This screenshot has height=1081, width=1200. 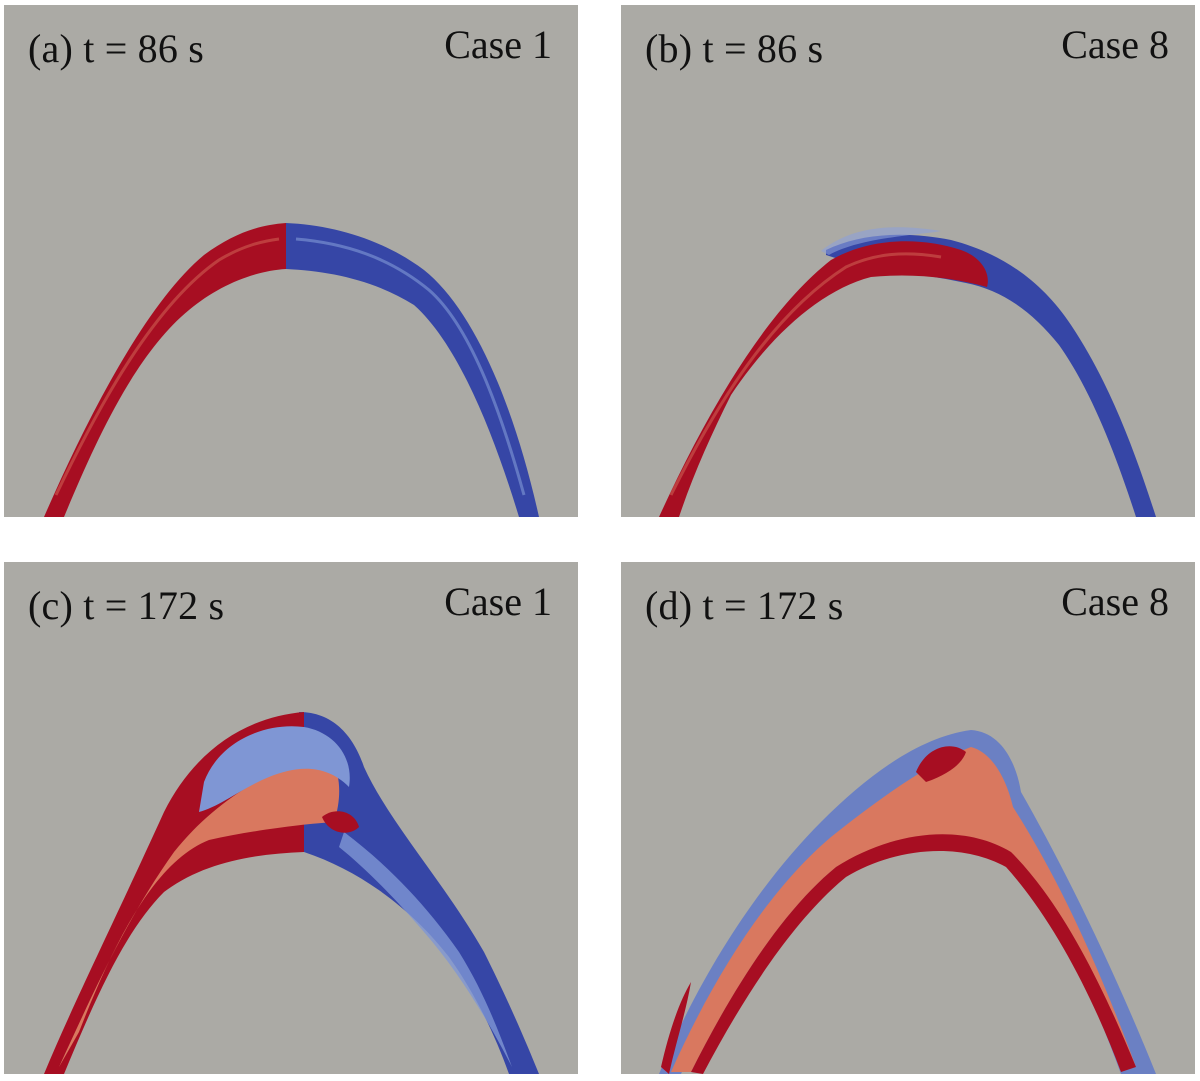 I want to click on time-label: (d) t = 172 s, so click(x=744, y=605).